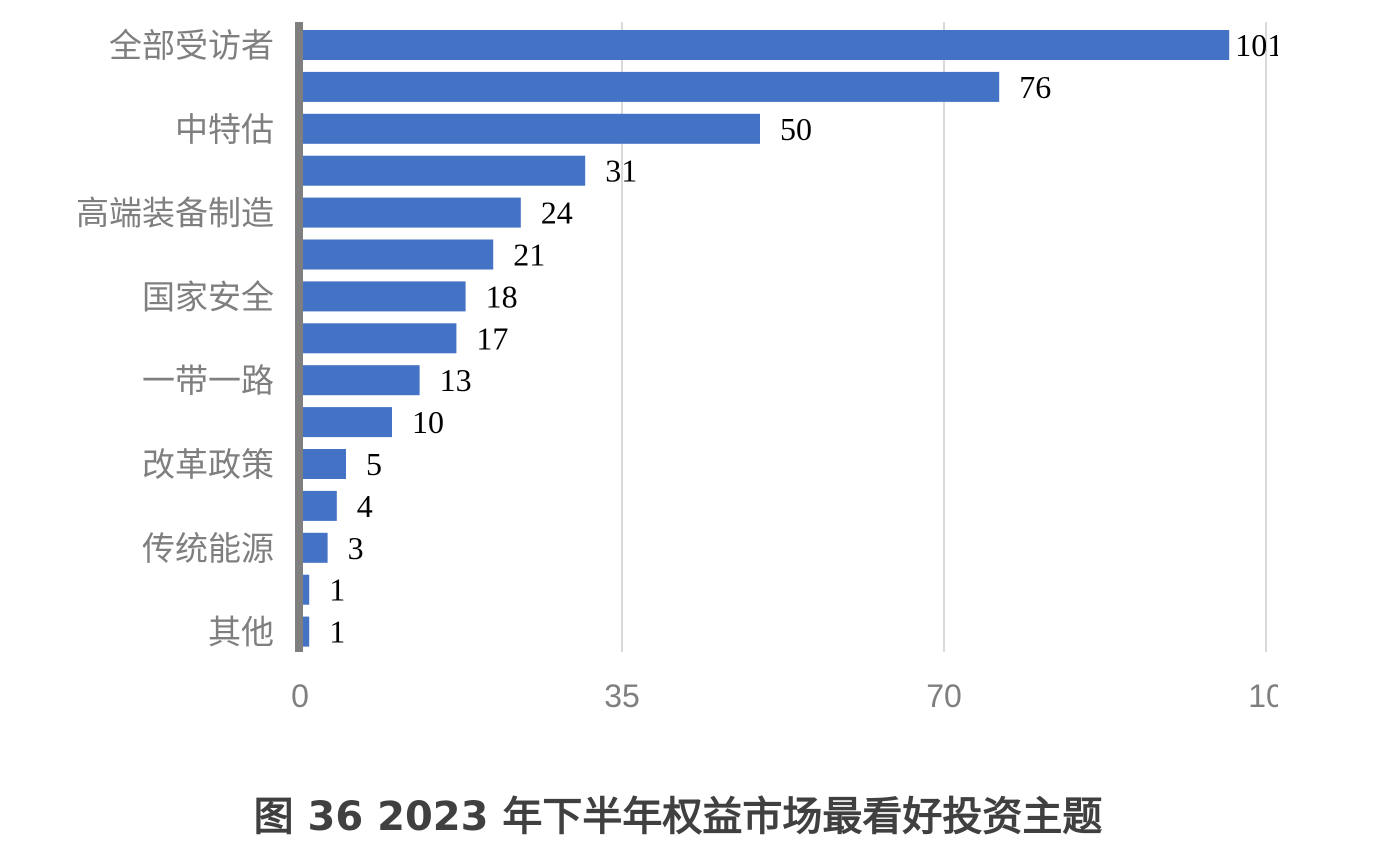 This screenshot has height=847, width=1386. What do you see at coordinates (208, 548) in the screenshot?
I see `category-label: 传统能源` at bounding box center [208, 548].